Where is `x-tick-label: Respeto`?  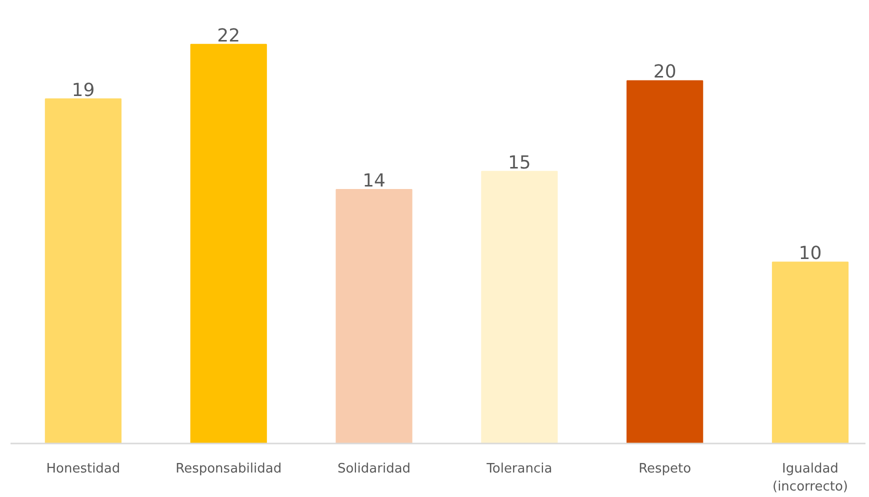 x-tick-label: Respeto is located at coordinates (665, 469).